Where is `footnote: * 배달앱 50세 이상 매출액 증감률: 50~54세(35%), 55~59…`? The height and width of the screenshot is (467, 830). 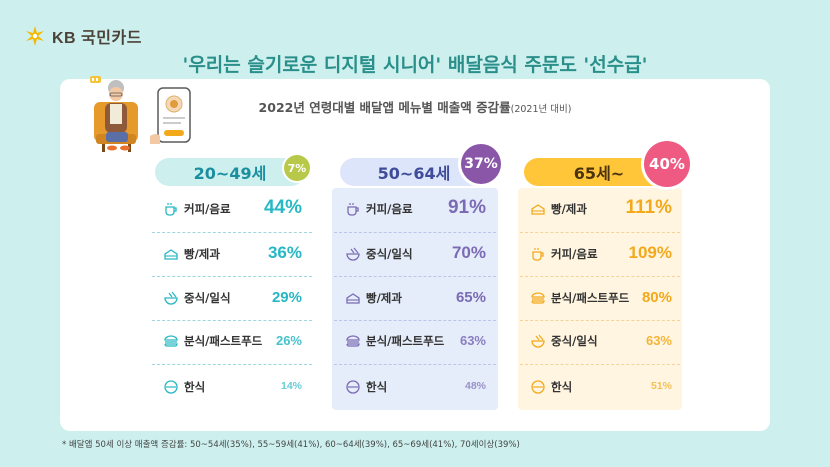 footnote: * 배달앱 50세 이상 매출액 증감률: 50~54세(35%), 55~59… is located at coordinates (291, 445).